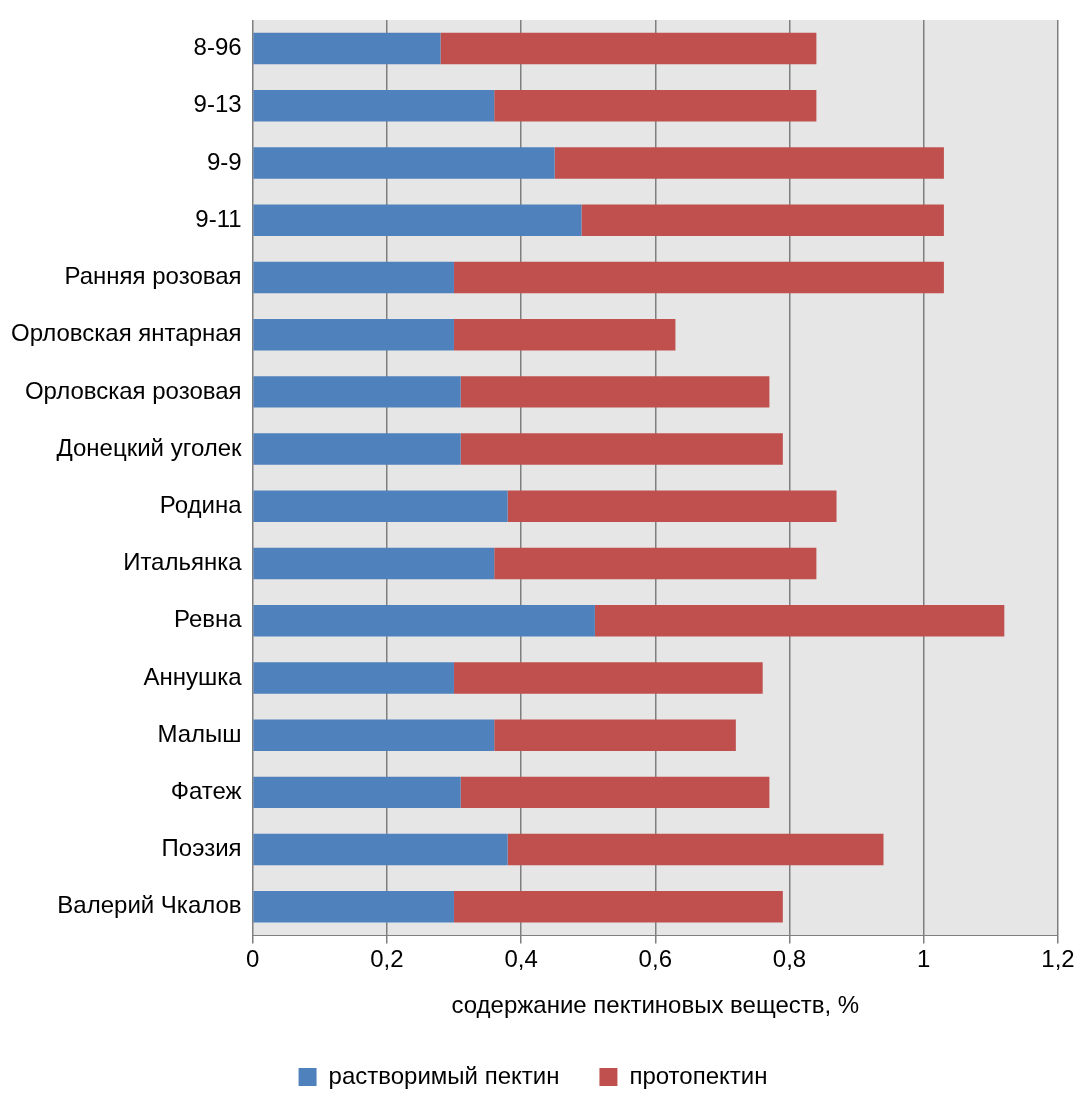  What do you see at coordinates (1058, 959) in the screenshot?
I see `x-tick-label: 1,2` at bounding box center [1058, 959].